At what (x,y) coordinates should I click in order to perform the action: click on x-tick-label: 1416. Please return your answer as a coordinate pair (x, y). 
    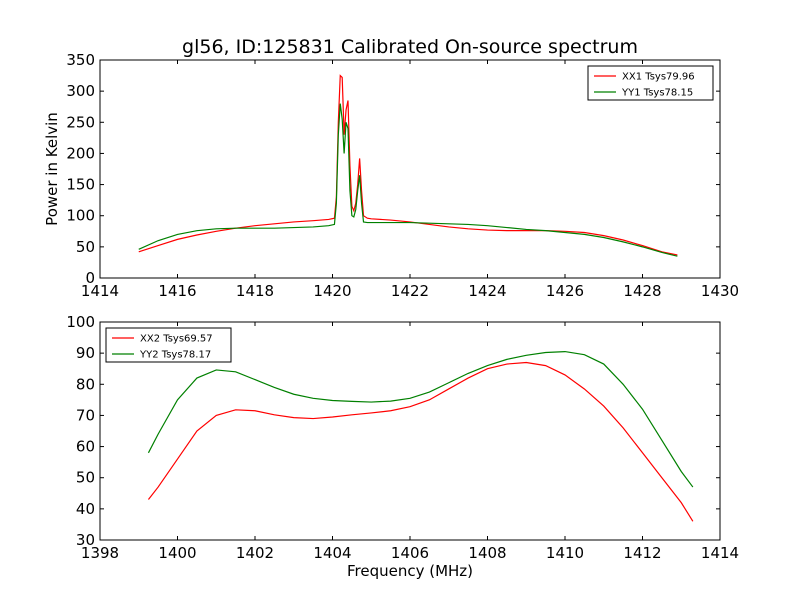
    Looking at the image, I should click on (177, 291).